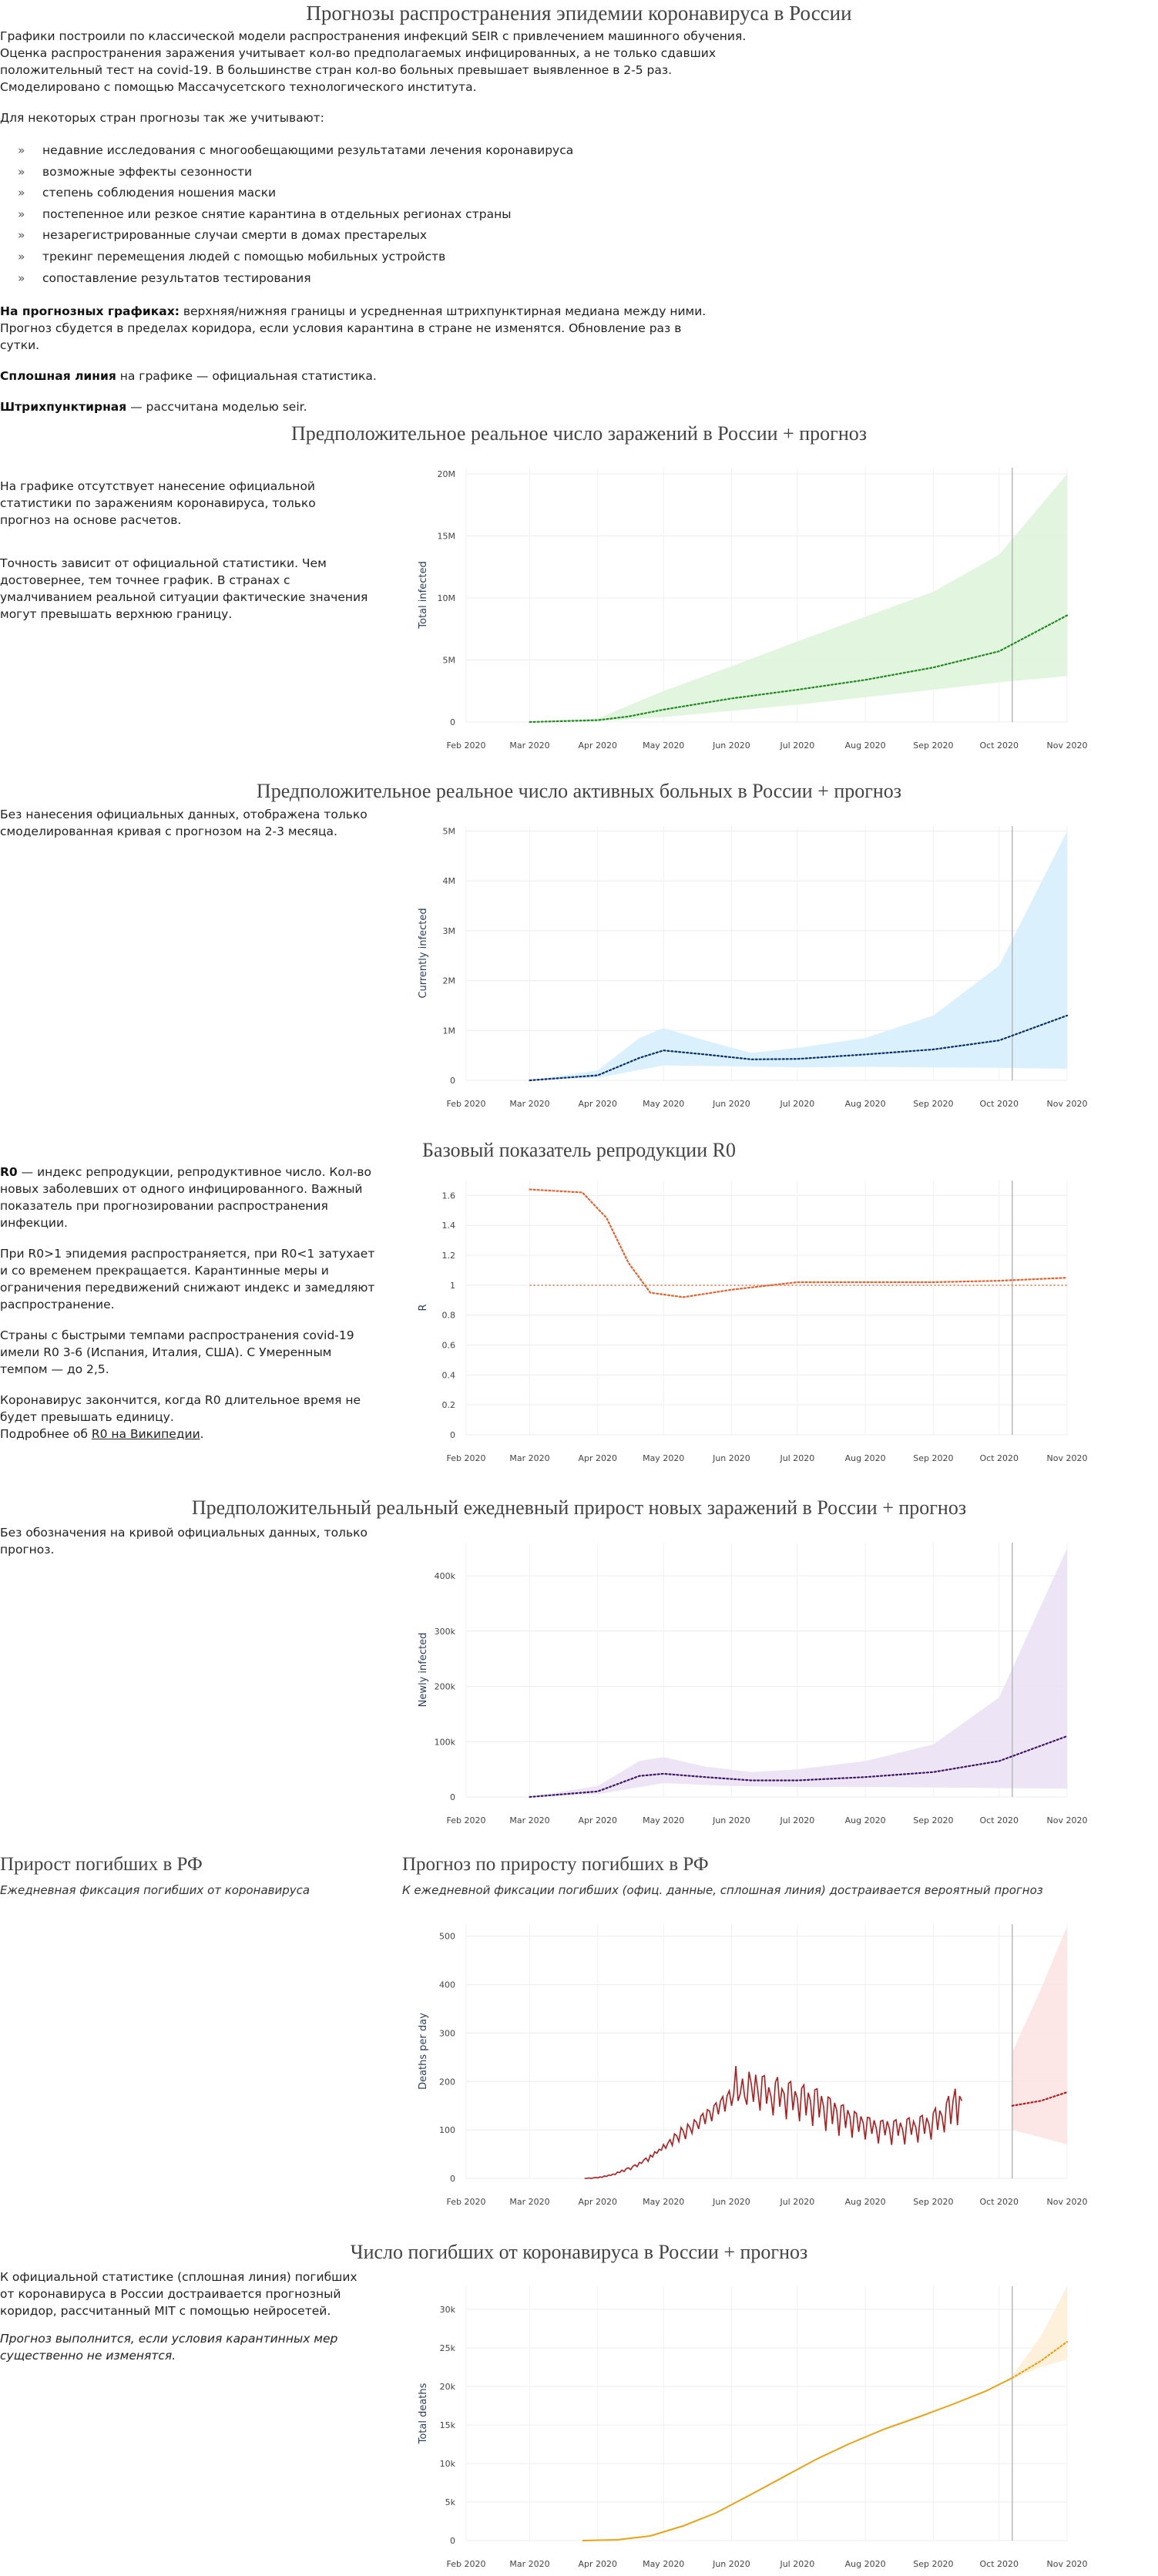 The width and height of the screenshot is (1158, 2576). What do you see at coordinates (448, 2387) in the screenshot?
I see `y-tick-label: 20k` at bounding box center [448, 2387].